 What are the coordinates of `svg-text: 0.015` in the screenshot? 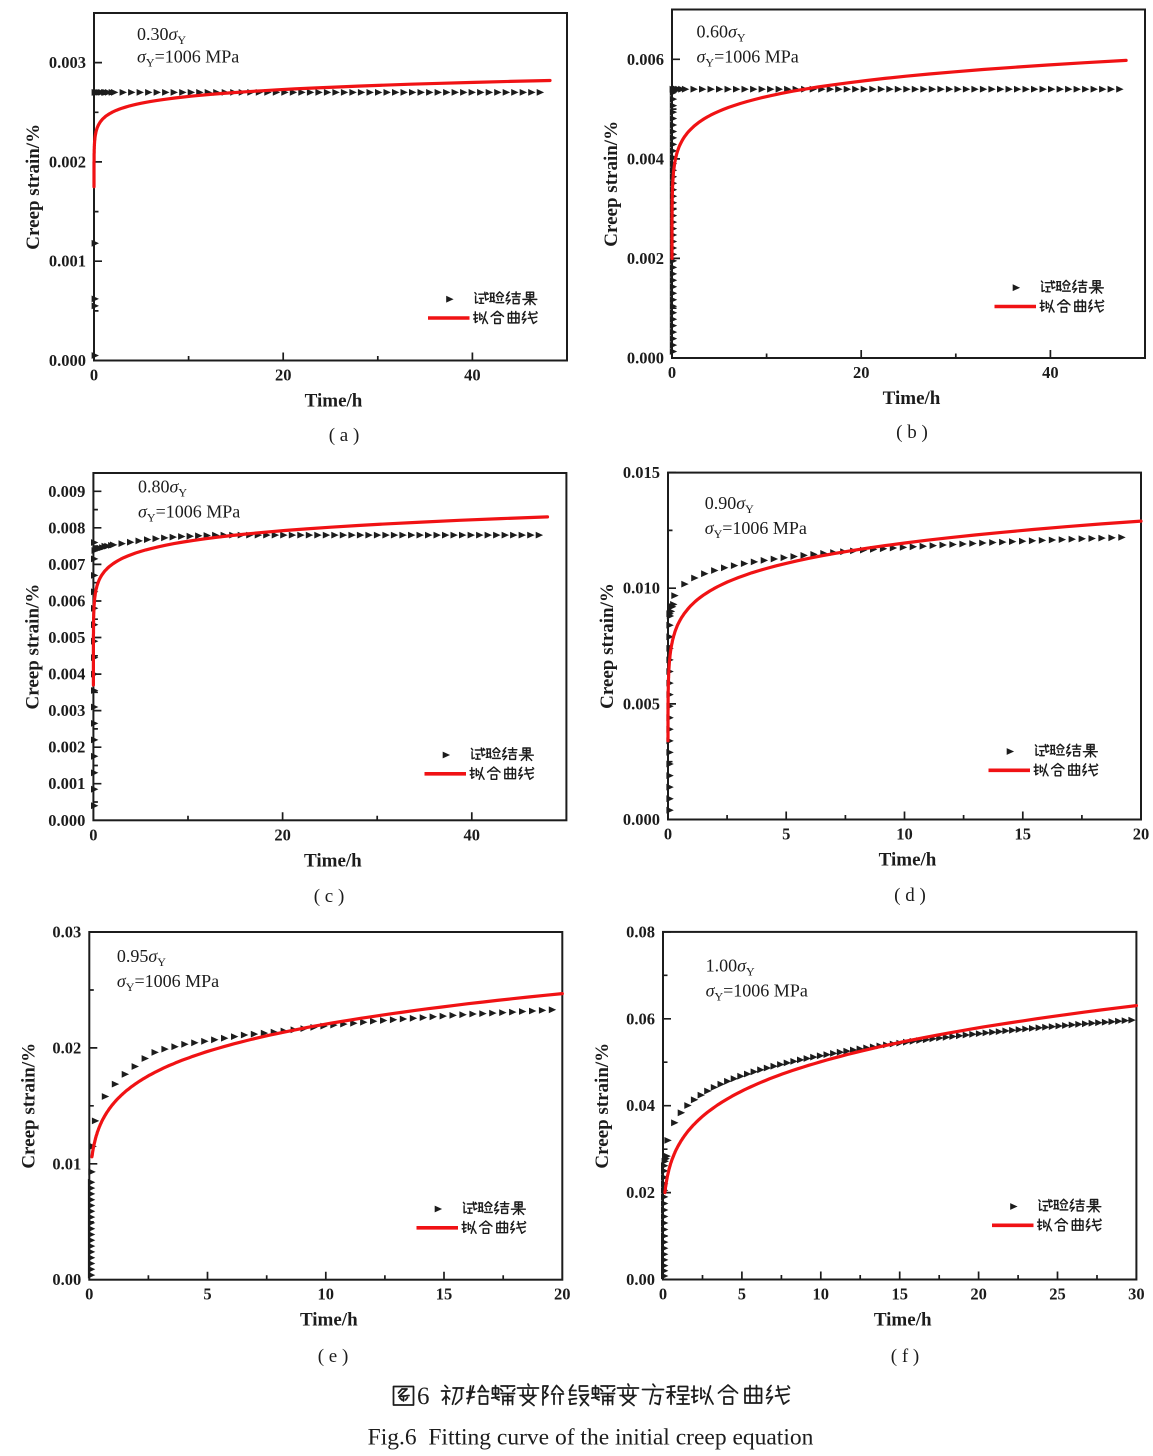 It's located at (641, 472).